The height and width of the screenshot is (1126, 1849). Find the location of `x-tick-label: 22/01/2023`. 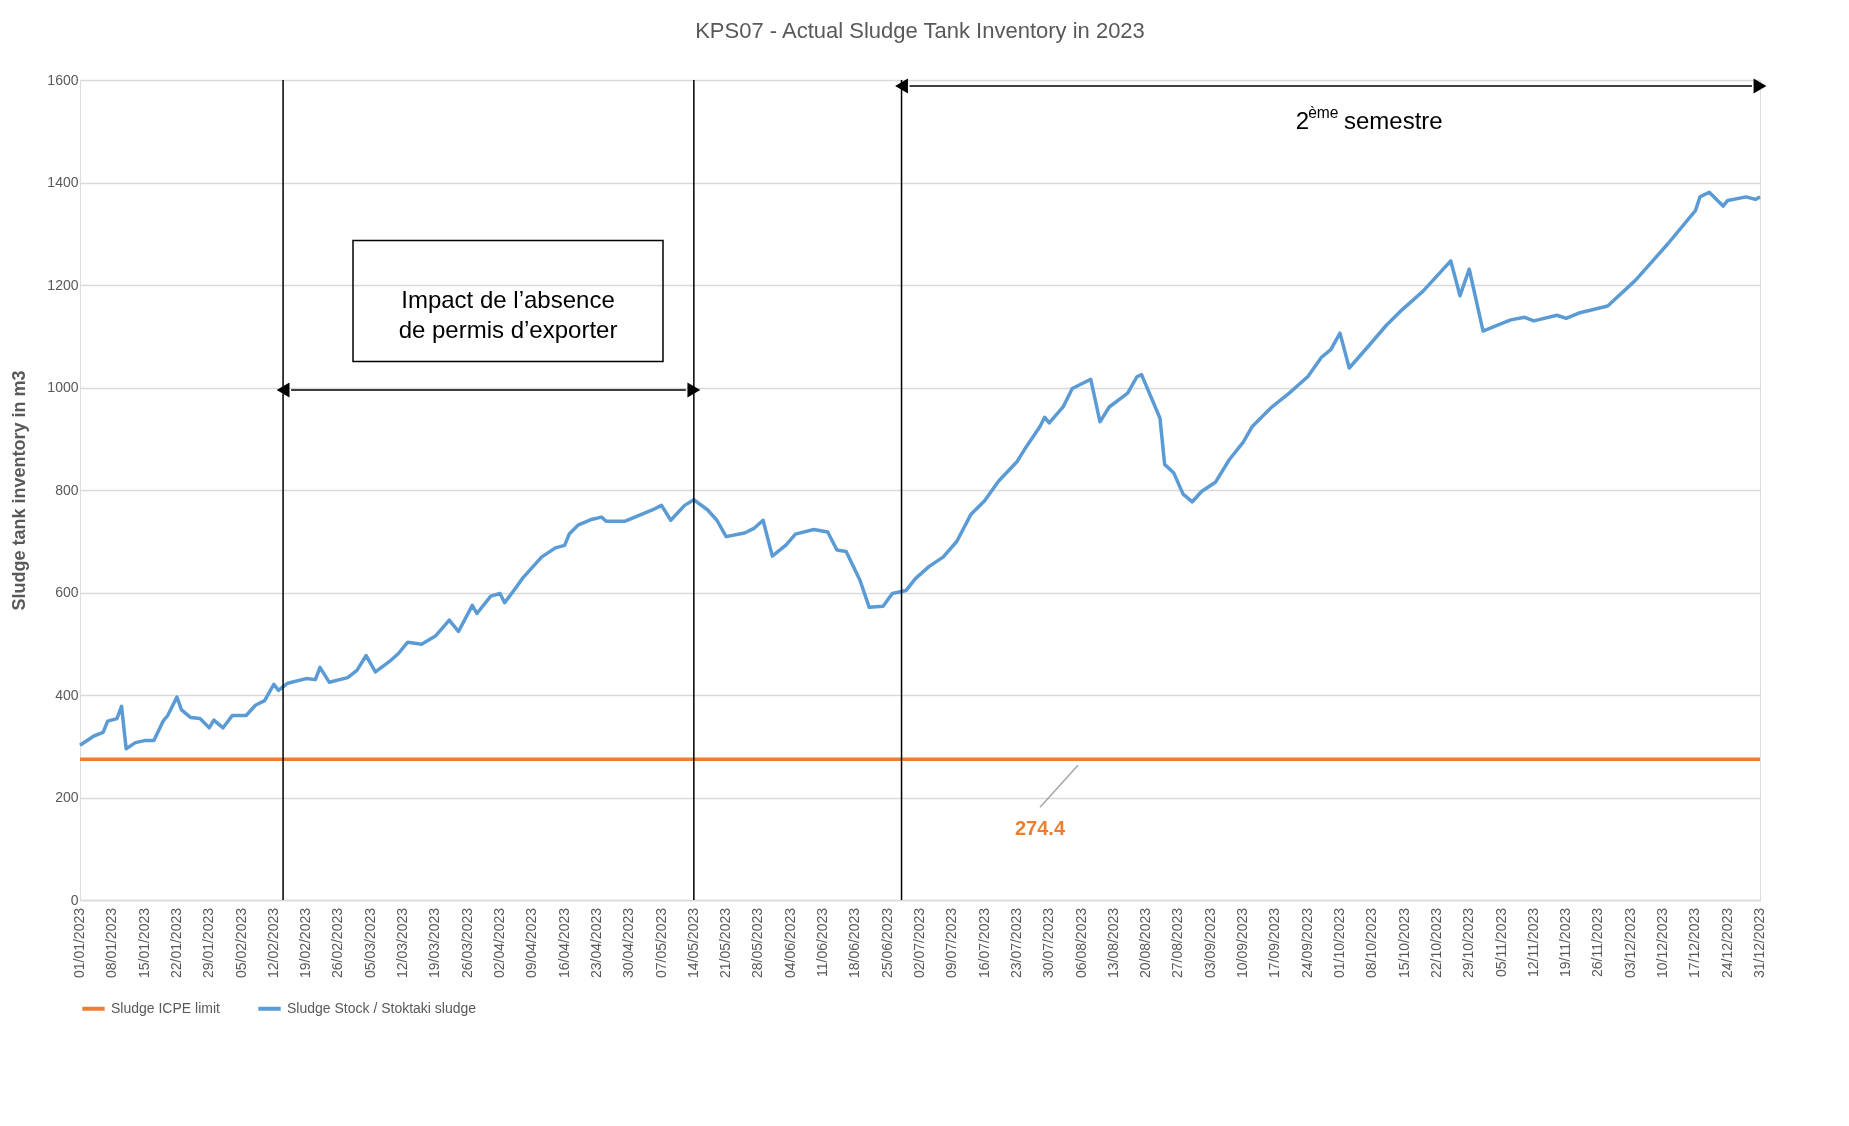

x-tick-label: 22/01/2023 is located at coordinates (175, 943).